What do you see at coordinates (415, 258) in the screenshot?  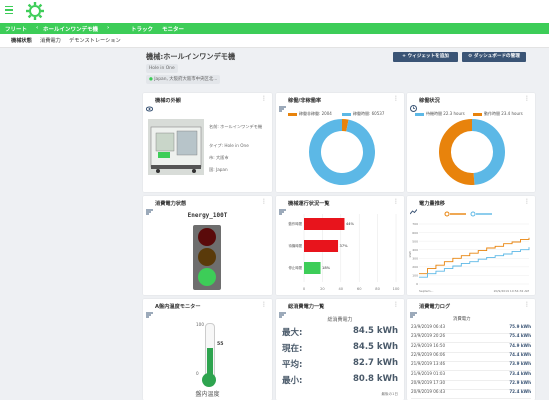 I see `y-tick-label: 300` at bounding box center [415, 258].